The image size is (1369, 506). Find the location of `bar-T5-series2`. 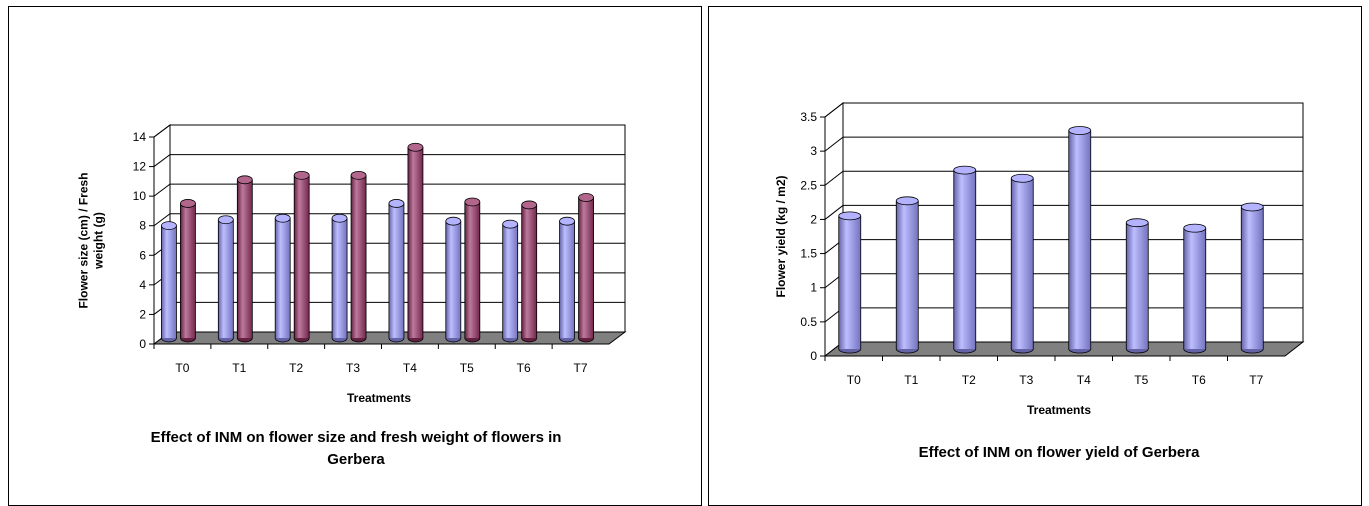

bar-T5-series2 is located at coordinates (472, 270).